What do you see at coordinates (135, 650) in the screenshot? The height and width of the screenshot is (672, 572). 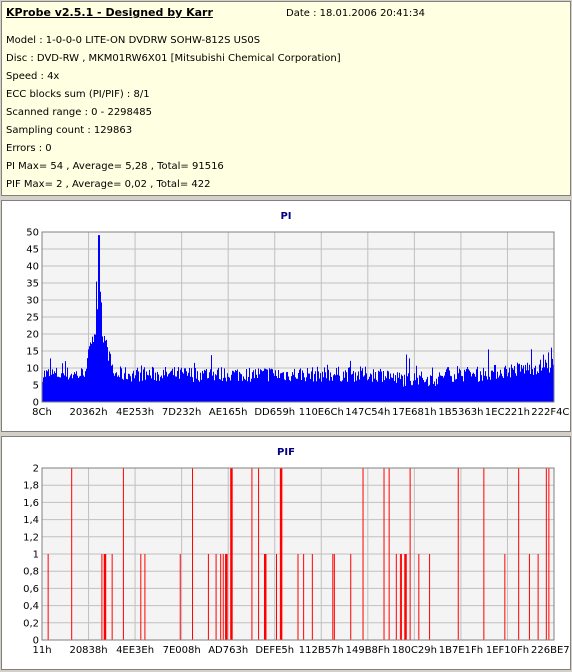 I see `x-tick-label: 4EE3Eh` at bounding box center [135, 650].